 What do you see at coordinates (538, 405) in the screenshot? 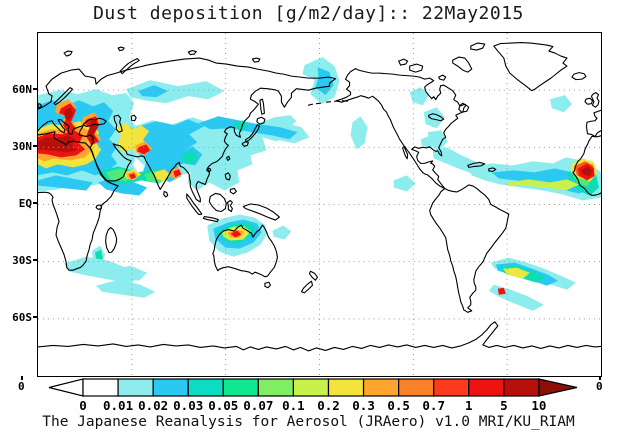
I see `colorbar-tick-label: 10` at bounding box center [538, 405].